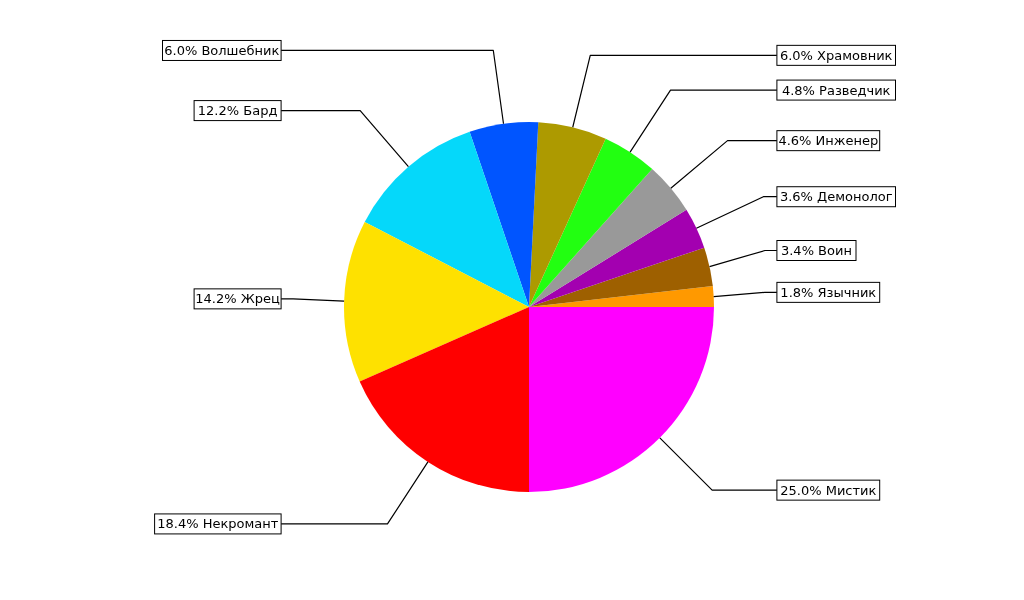  I want to click on slice-label: 6.0% Храмовник, so click(836, 55).